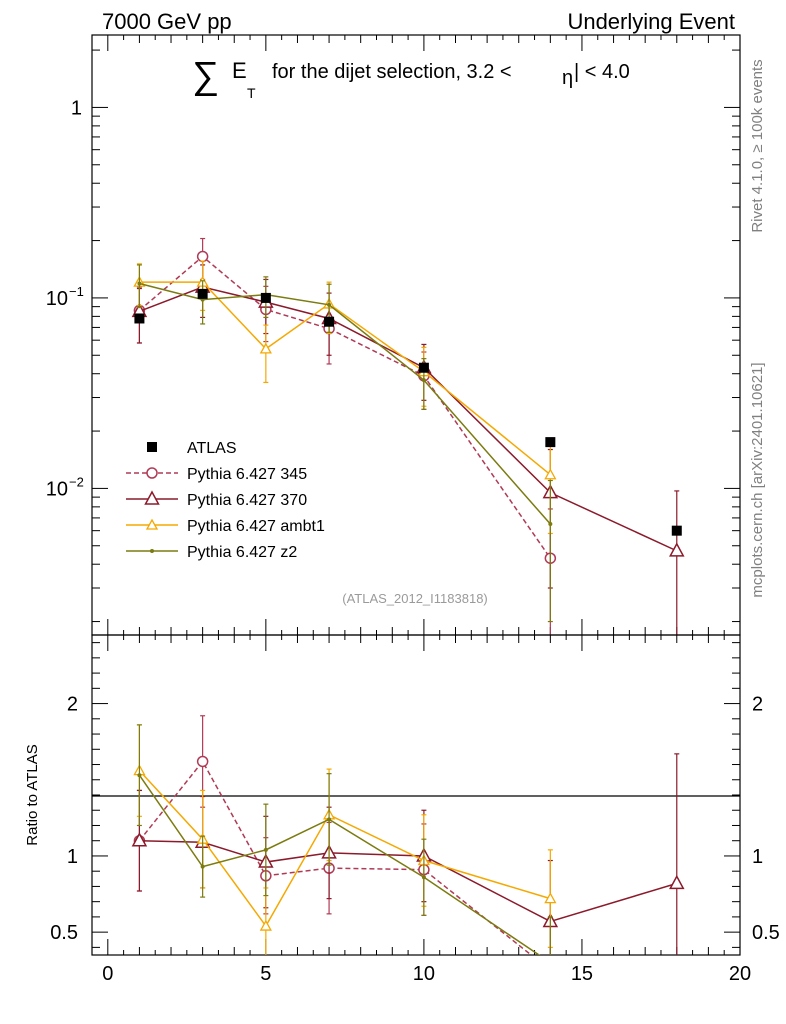 The width and height of the screenshot is (786, 1024). I want to click on legend-marker-atlas, so click(152, 447).